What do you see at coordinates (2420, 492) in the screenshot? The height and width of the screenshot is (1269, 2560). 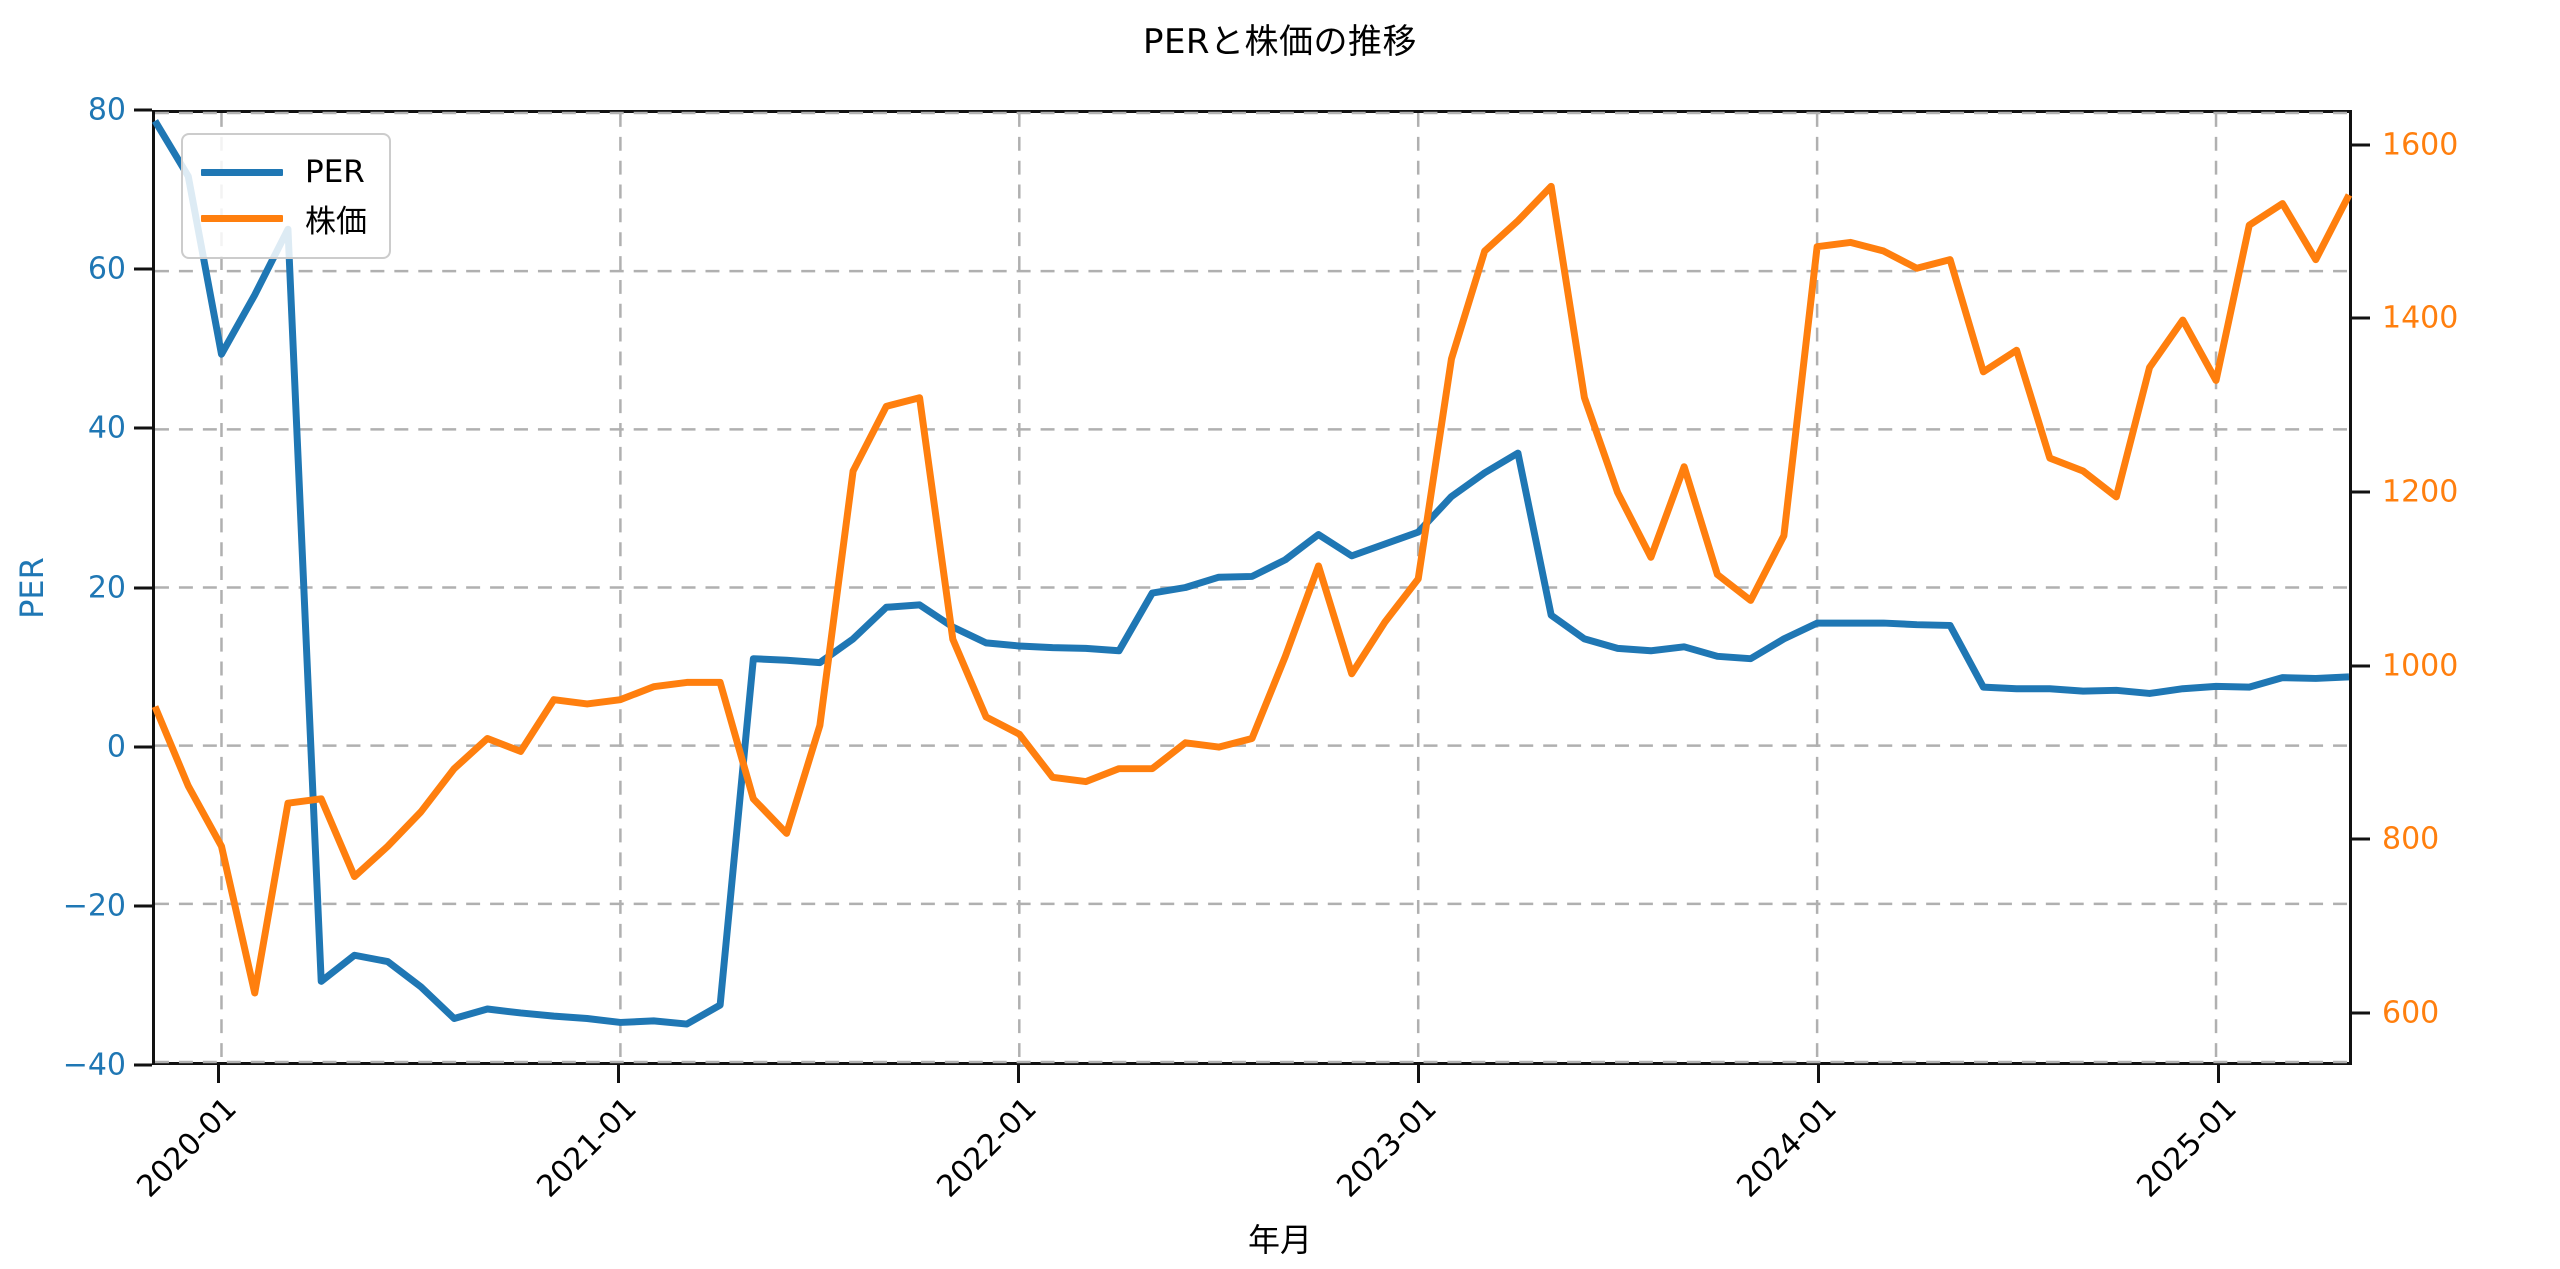 I see `y-axis-right-tick-label: 1200` at bounding box center [2420, 492].